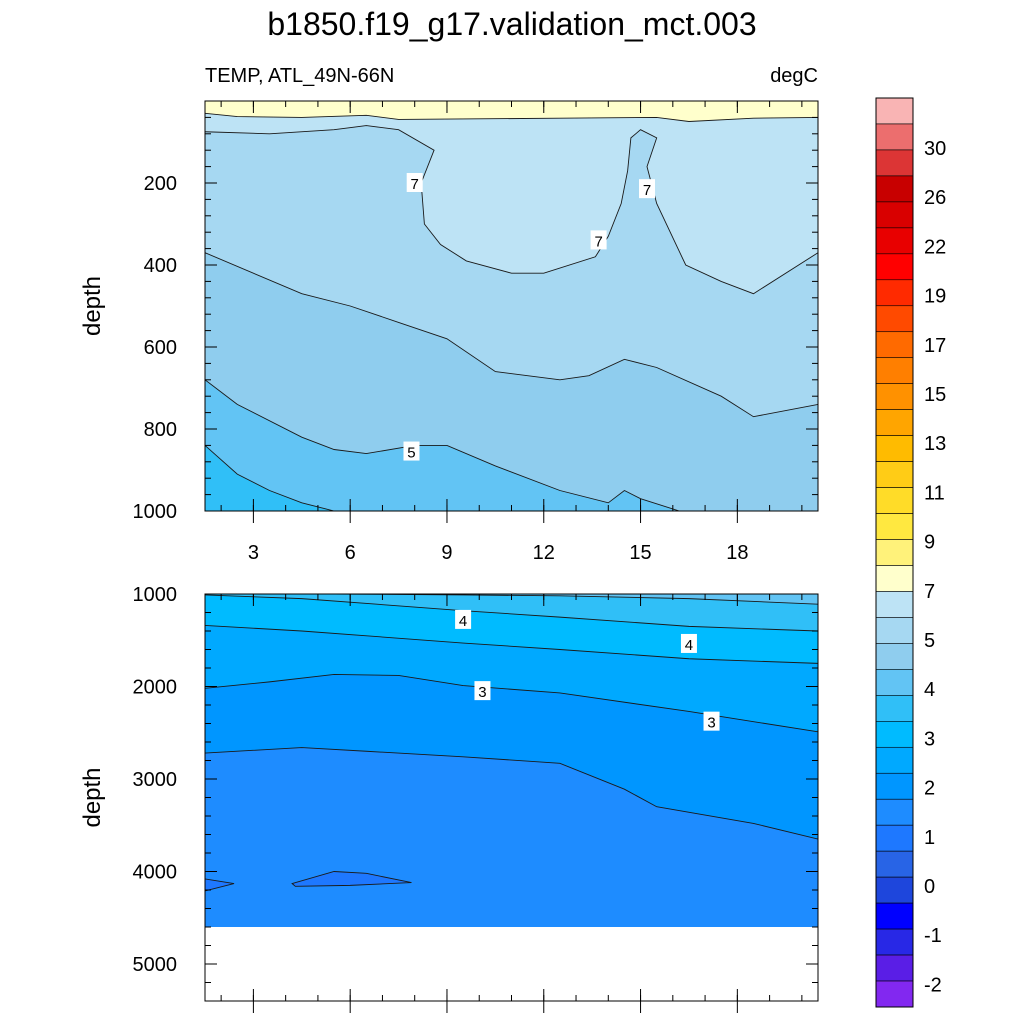 This screenshot has width=1024, height=1024. What do you see at coordinates (446, 553) in the screenshot?
I see `x-tick-label: 9` at bounding box center [446, 553].